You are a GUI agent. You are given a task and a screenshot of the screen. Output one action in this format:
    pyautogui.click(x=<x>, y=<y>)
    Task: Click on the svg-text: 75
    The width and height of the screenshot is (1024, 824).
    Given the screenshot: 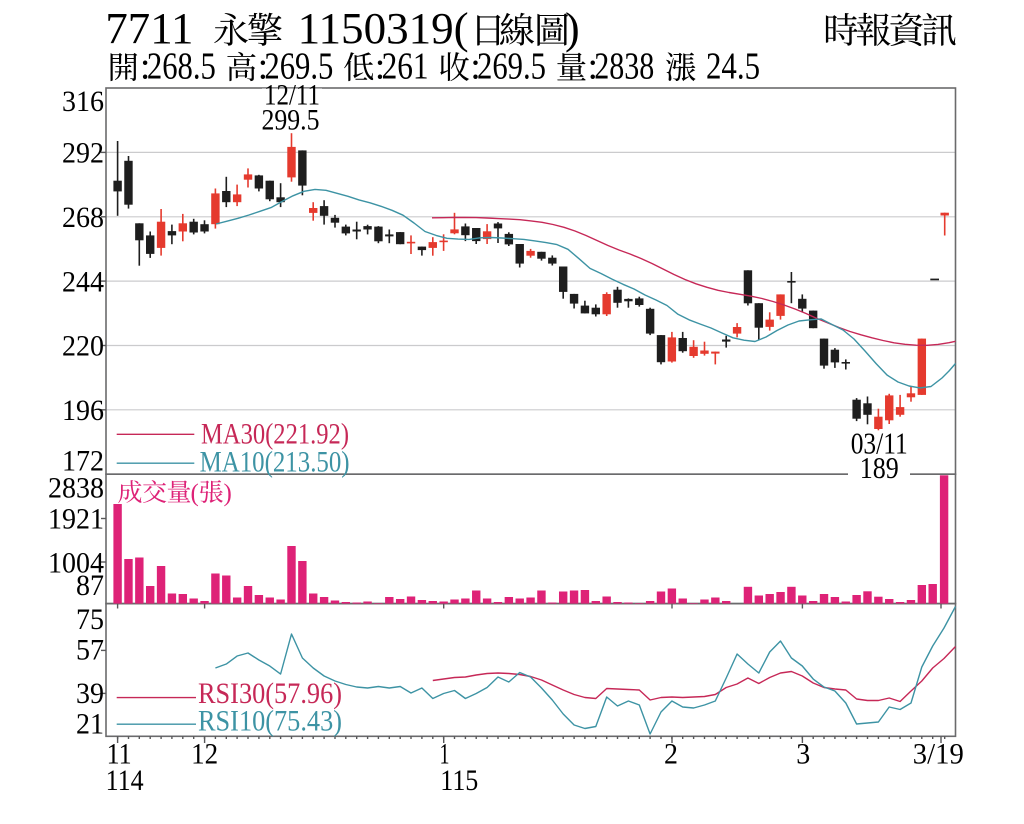 What is the action you would take?
    pyautogui.click(x=90, y=619)
    